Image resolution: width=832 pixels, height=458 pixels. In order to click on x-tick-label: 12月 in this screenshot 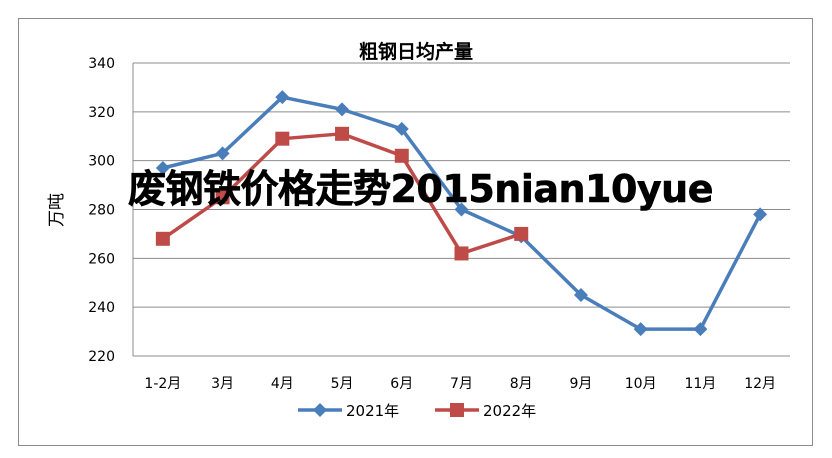, I will do `click(760, 384)`.